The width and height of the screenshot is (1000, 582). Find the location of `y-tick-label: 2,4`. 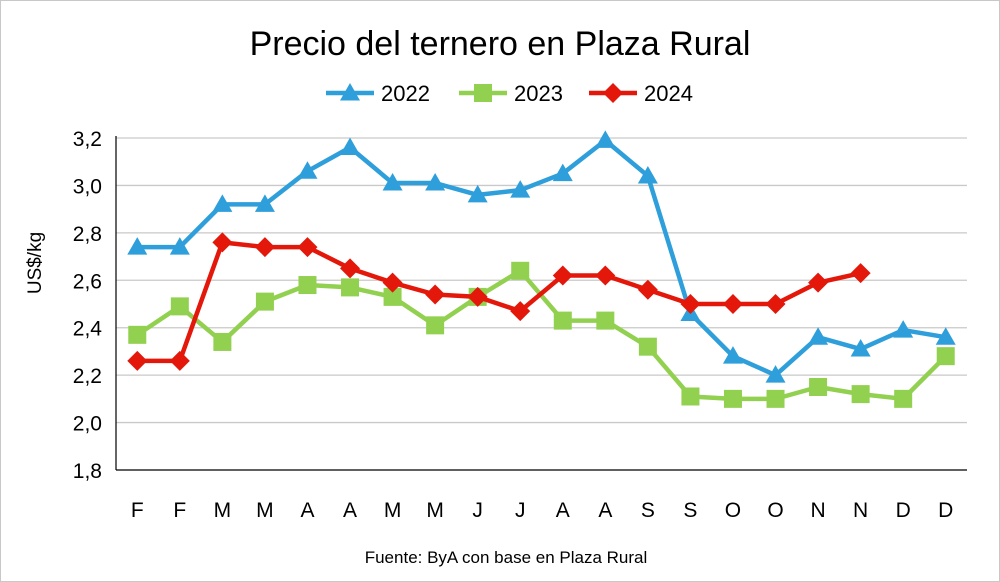

y-tick-label: 2,4 is located at coordinates (88, 329).